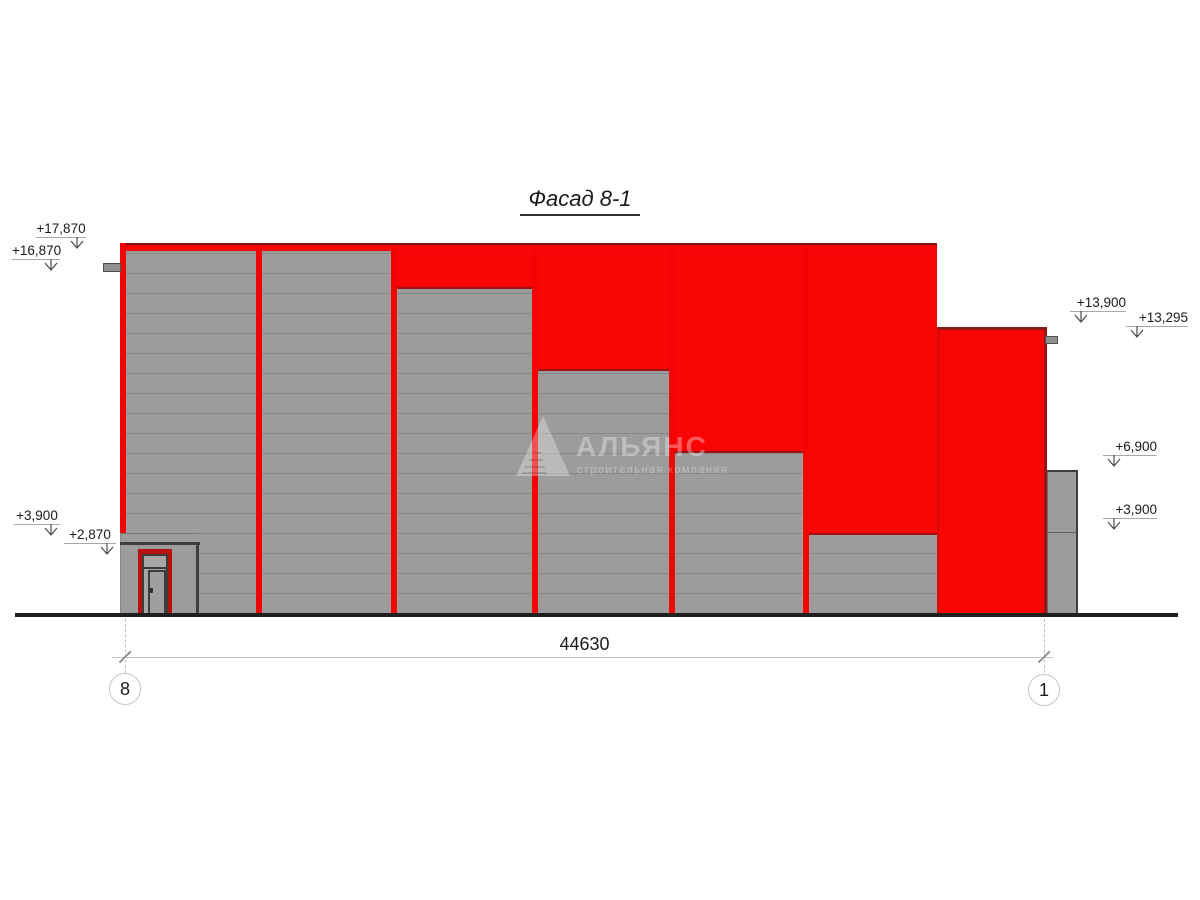 The height and width of the screenshot is (900, 1200). I want to click on elevation-marker-2870: +2,870, so click(90, 541).